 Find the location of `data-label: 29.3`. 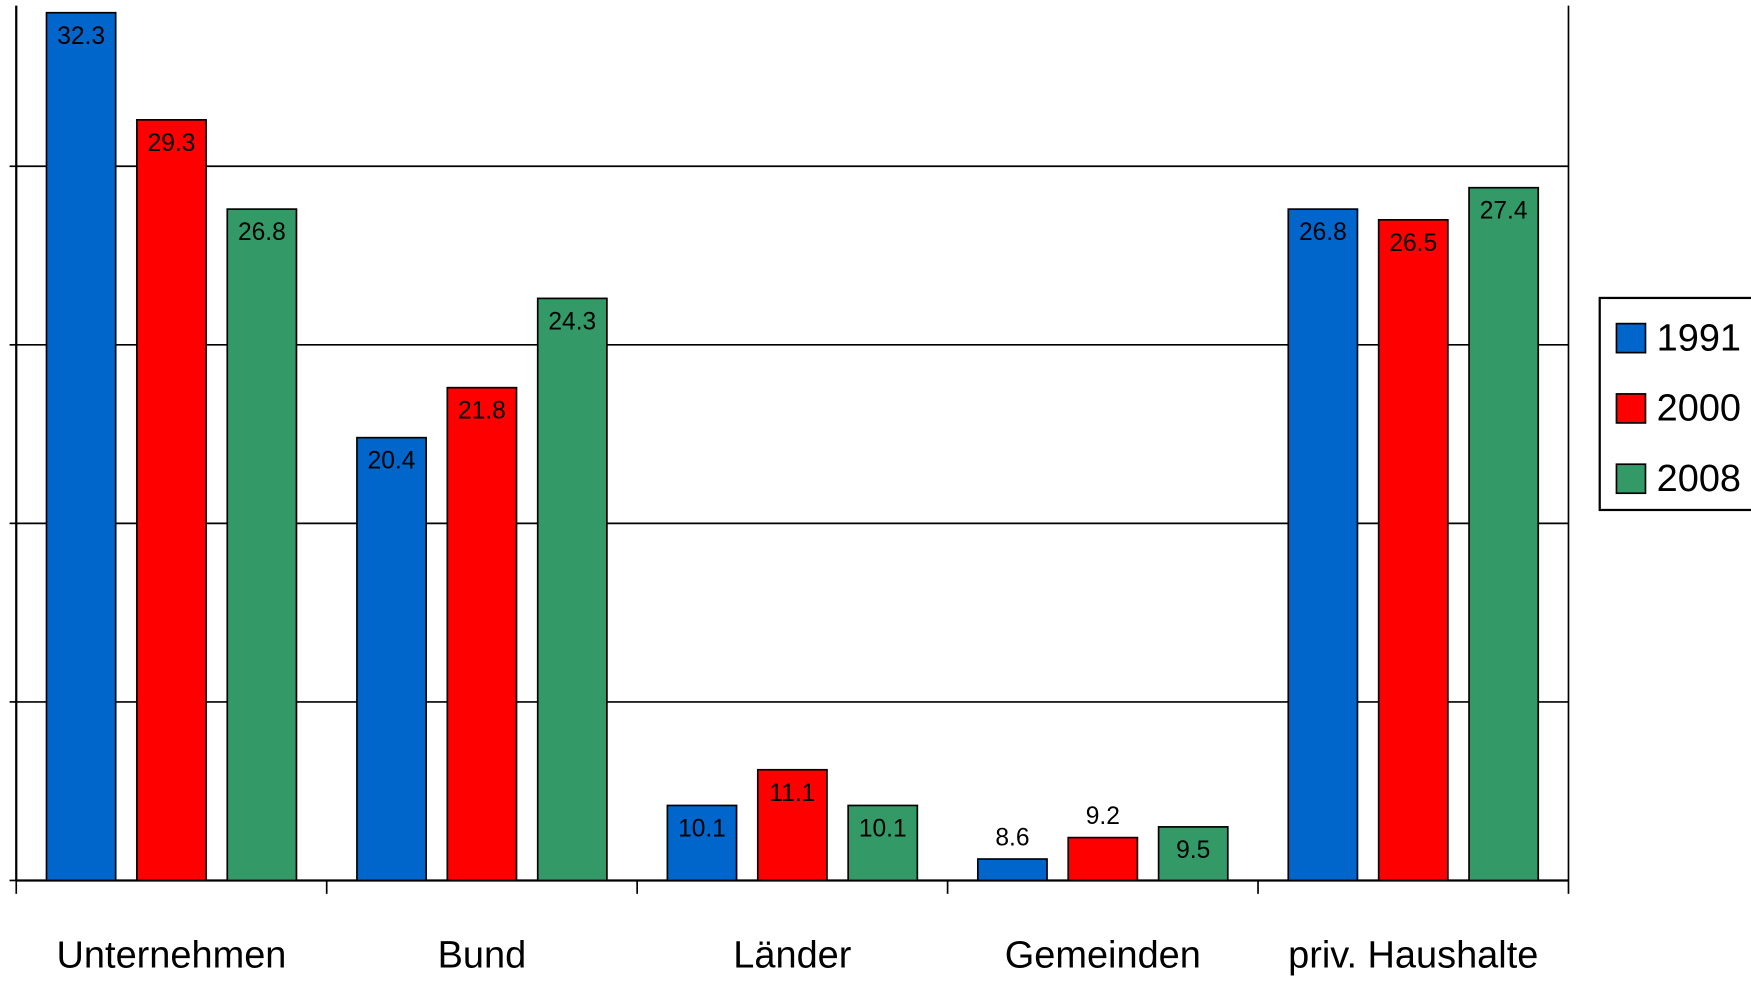

data-label: 29.3 is located at coordinates (172, 143).